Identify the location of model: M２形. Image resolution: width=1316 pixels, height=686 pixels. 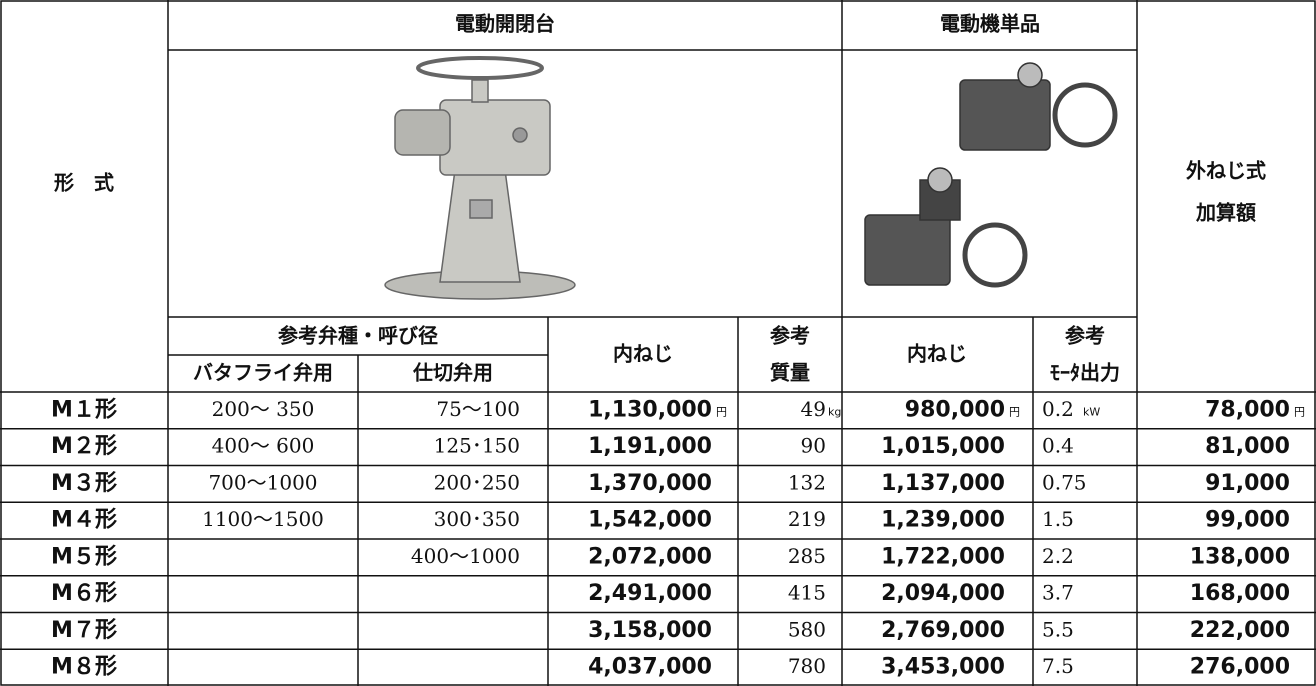
(84, 446).